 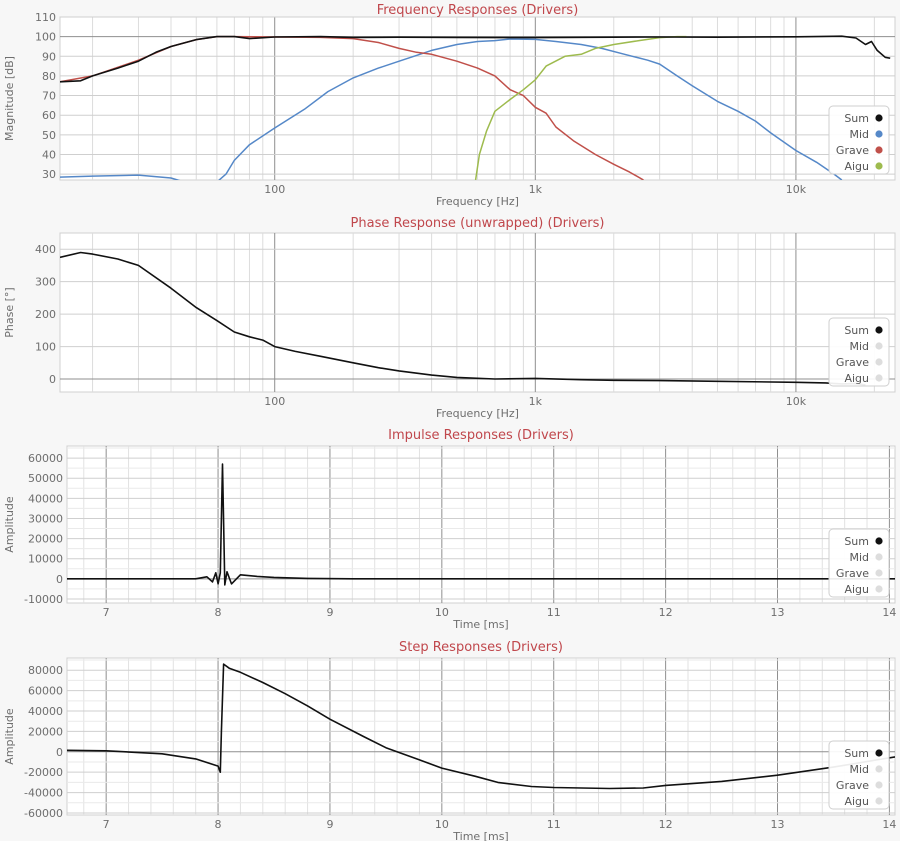 I want to click on y-tick-label: 300, so click(x=45, y=282).